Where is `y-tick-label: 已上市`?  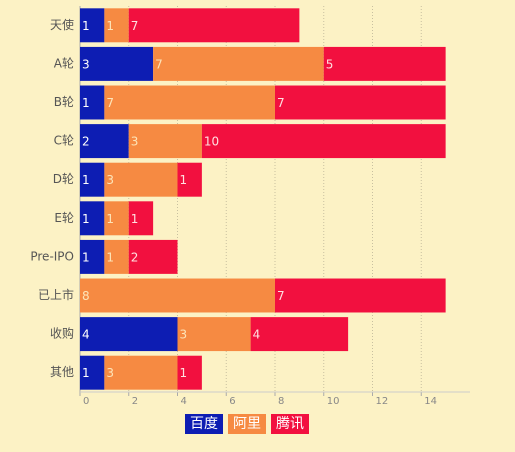
y-tick-label: 已上市 is located at coordinates (56, 294).